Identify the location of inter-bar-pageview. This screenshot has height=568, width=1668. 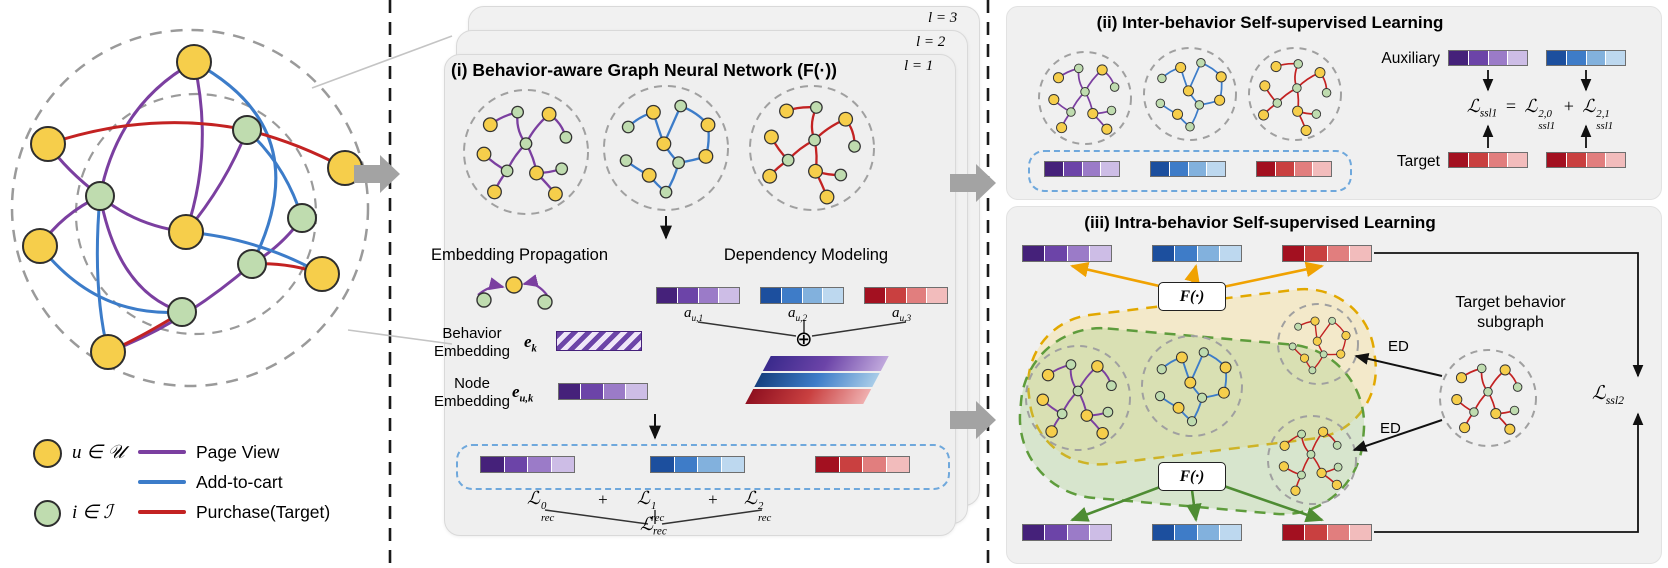
(1082, 169).